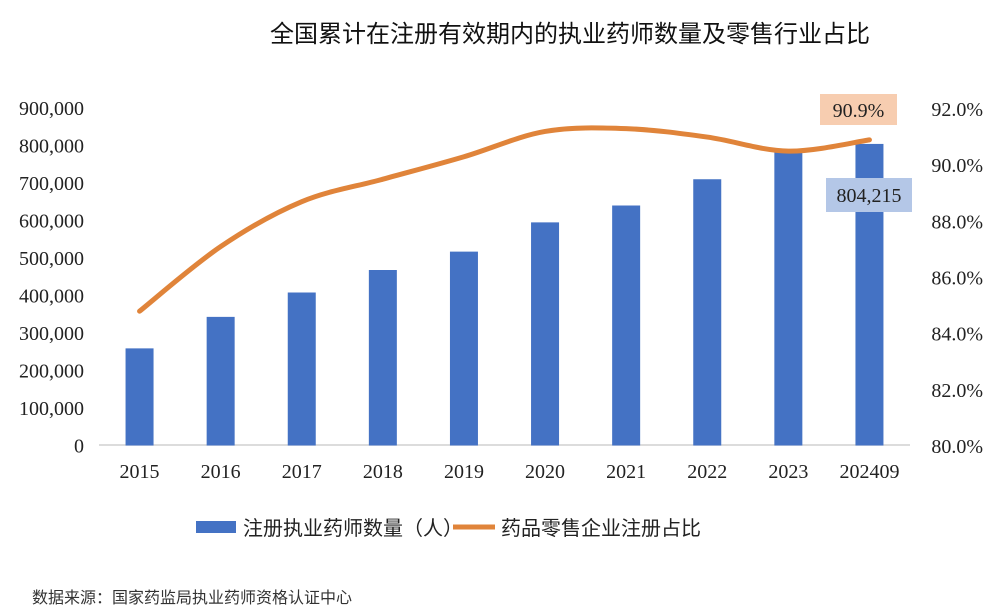  Describe the element at coordinates (707, 472) in the screenshot. I see `x-tick-label: 2022` at that location.